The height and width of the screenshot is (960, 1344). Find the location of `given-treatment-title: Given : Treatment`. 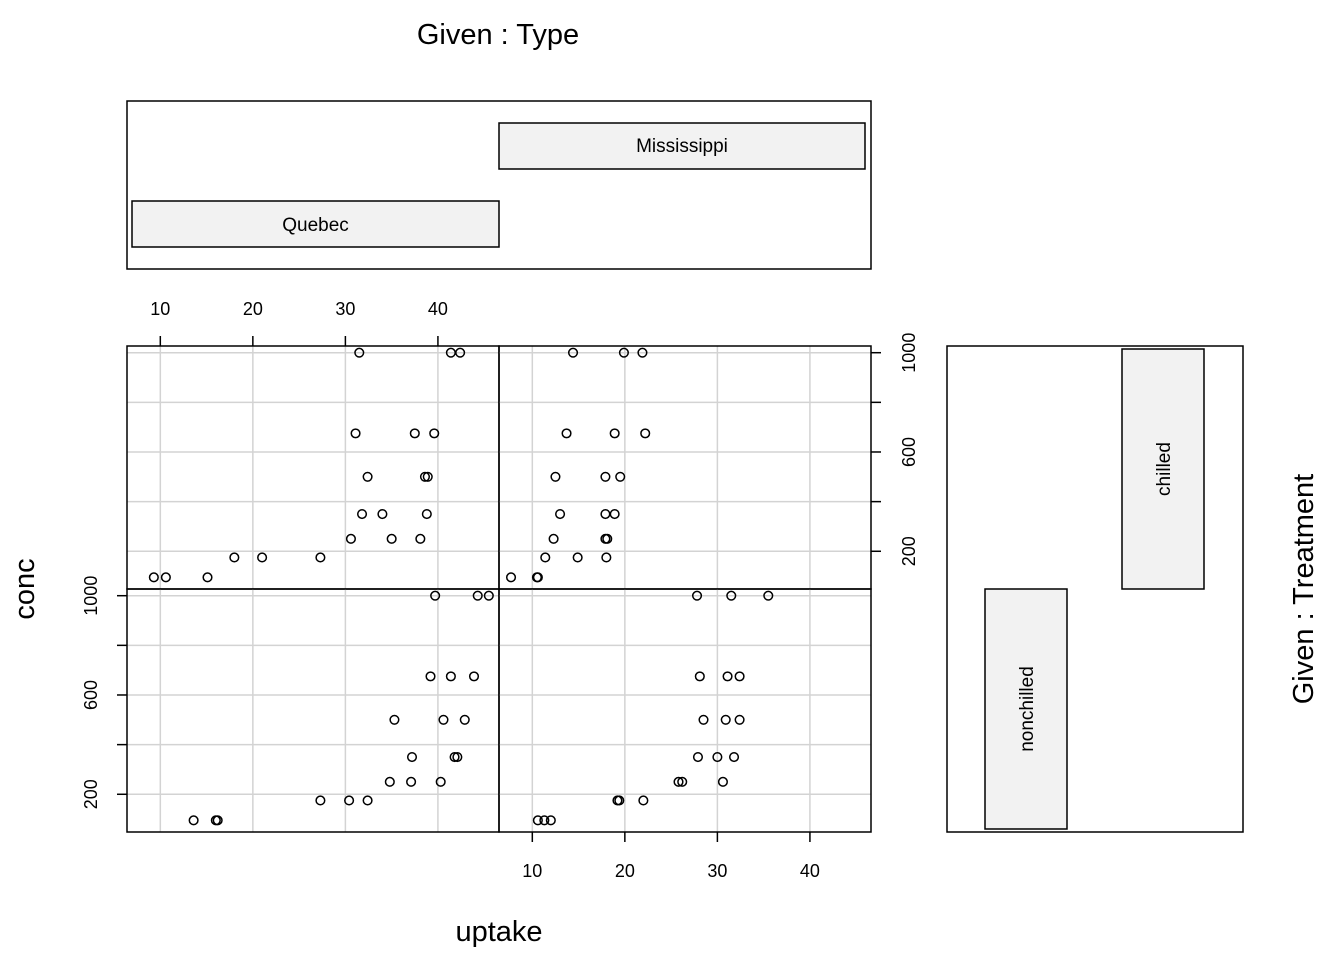

given-treatment-title: Given : Treatment is located at coordinates (1304, 589).